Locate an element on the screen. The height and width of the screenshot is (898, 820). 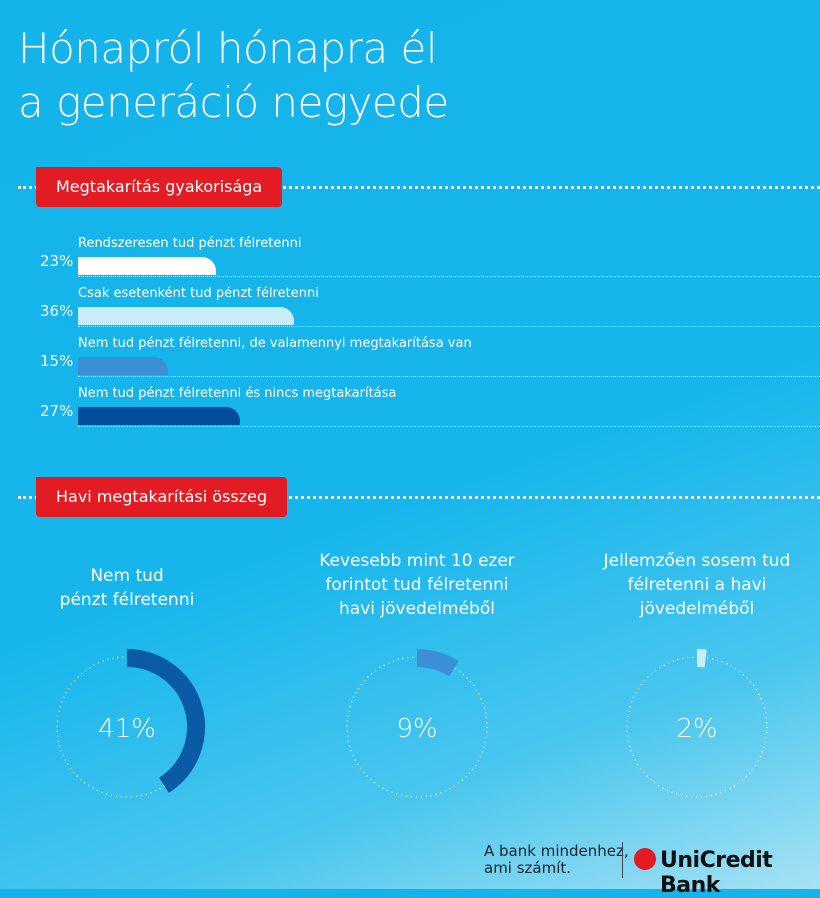
donut-caption-line: forintot tud félretenni is located at coordinates (417, 585).